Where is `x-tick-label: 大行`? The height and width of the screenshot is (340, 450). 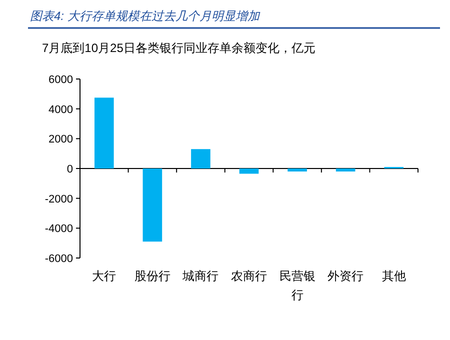
x-tick-label: 大行 is located at coordinates (104, 276).